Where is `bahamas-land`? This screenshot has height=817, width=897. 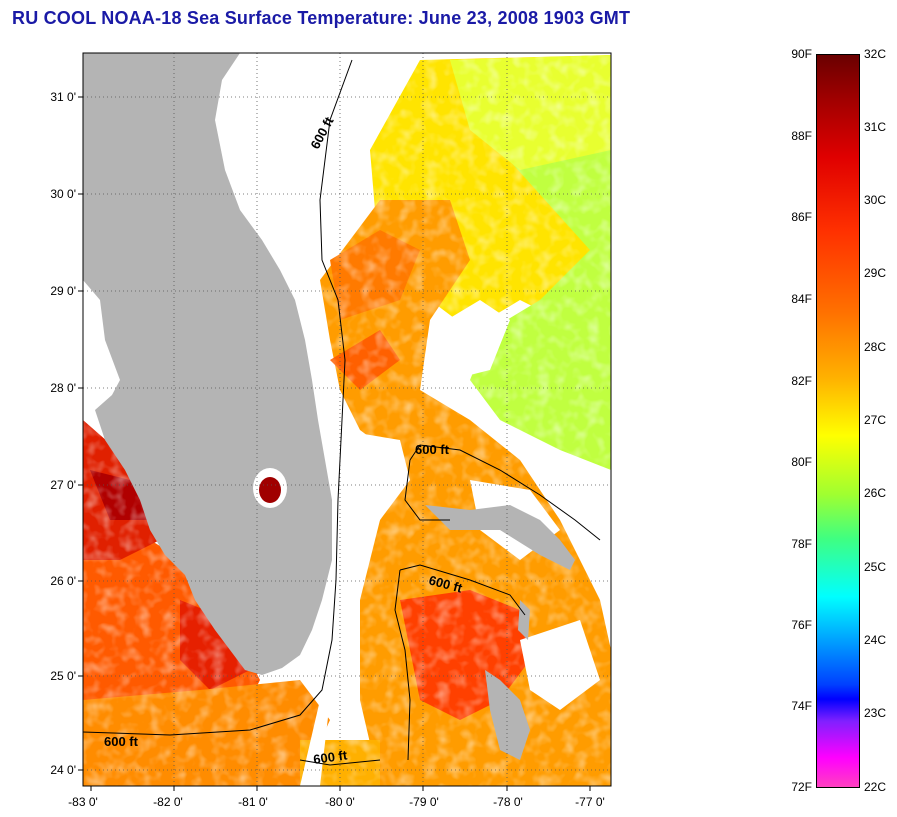
bahamas-land is located at coordinates (500, 537).